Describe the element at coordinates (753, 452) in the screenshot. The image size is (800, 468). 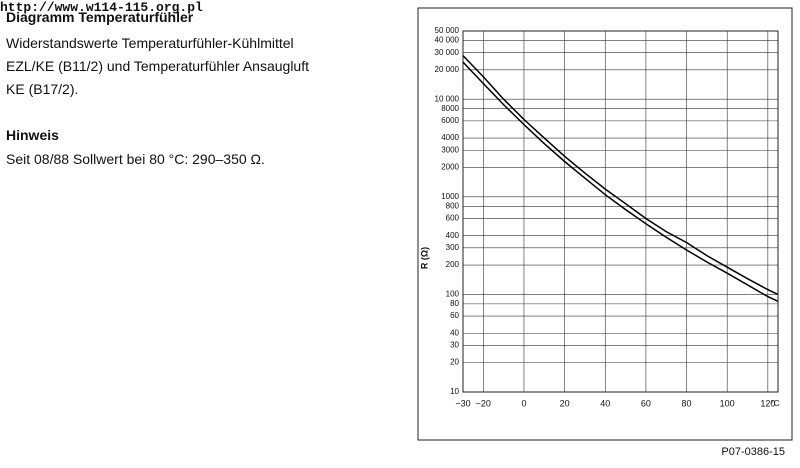
I see `figure-id: P07-0386-15` at that location.